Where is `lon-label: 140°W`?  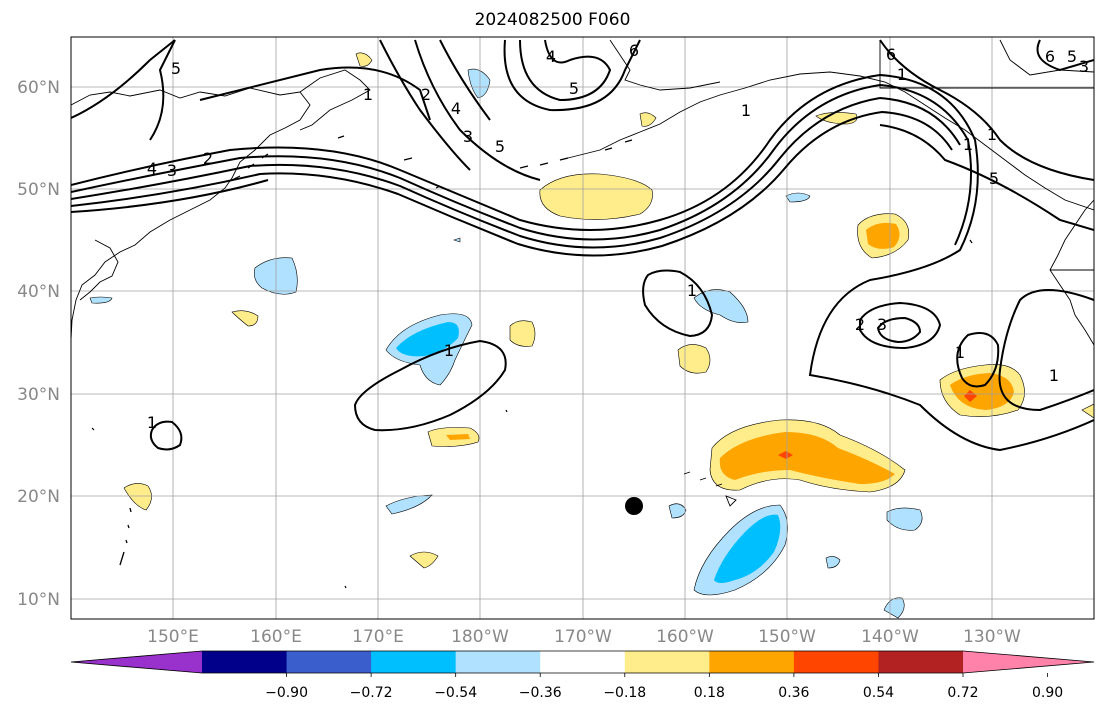
lon-label: 140°W is located at coordinates (890, 637).